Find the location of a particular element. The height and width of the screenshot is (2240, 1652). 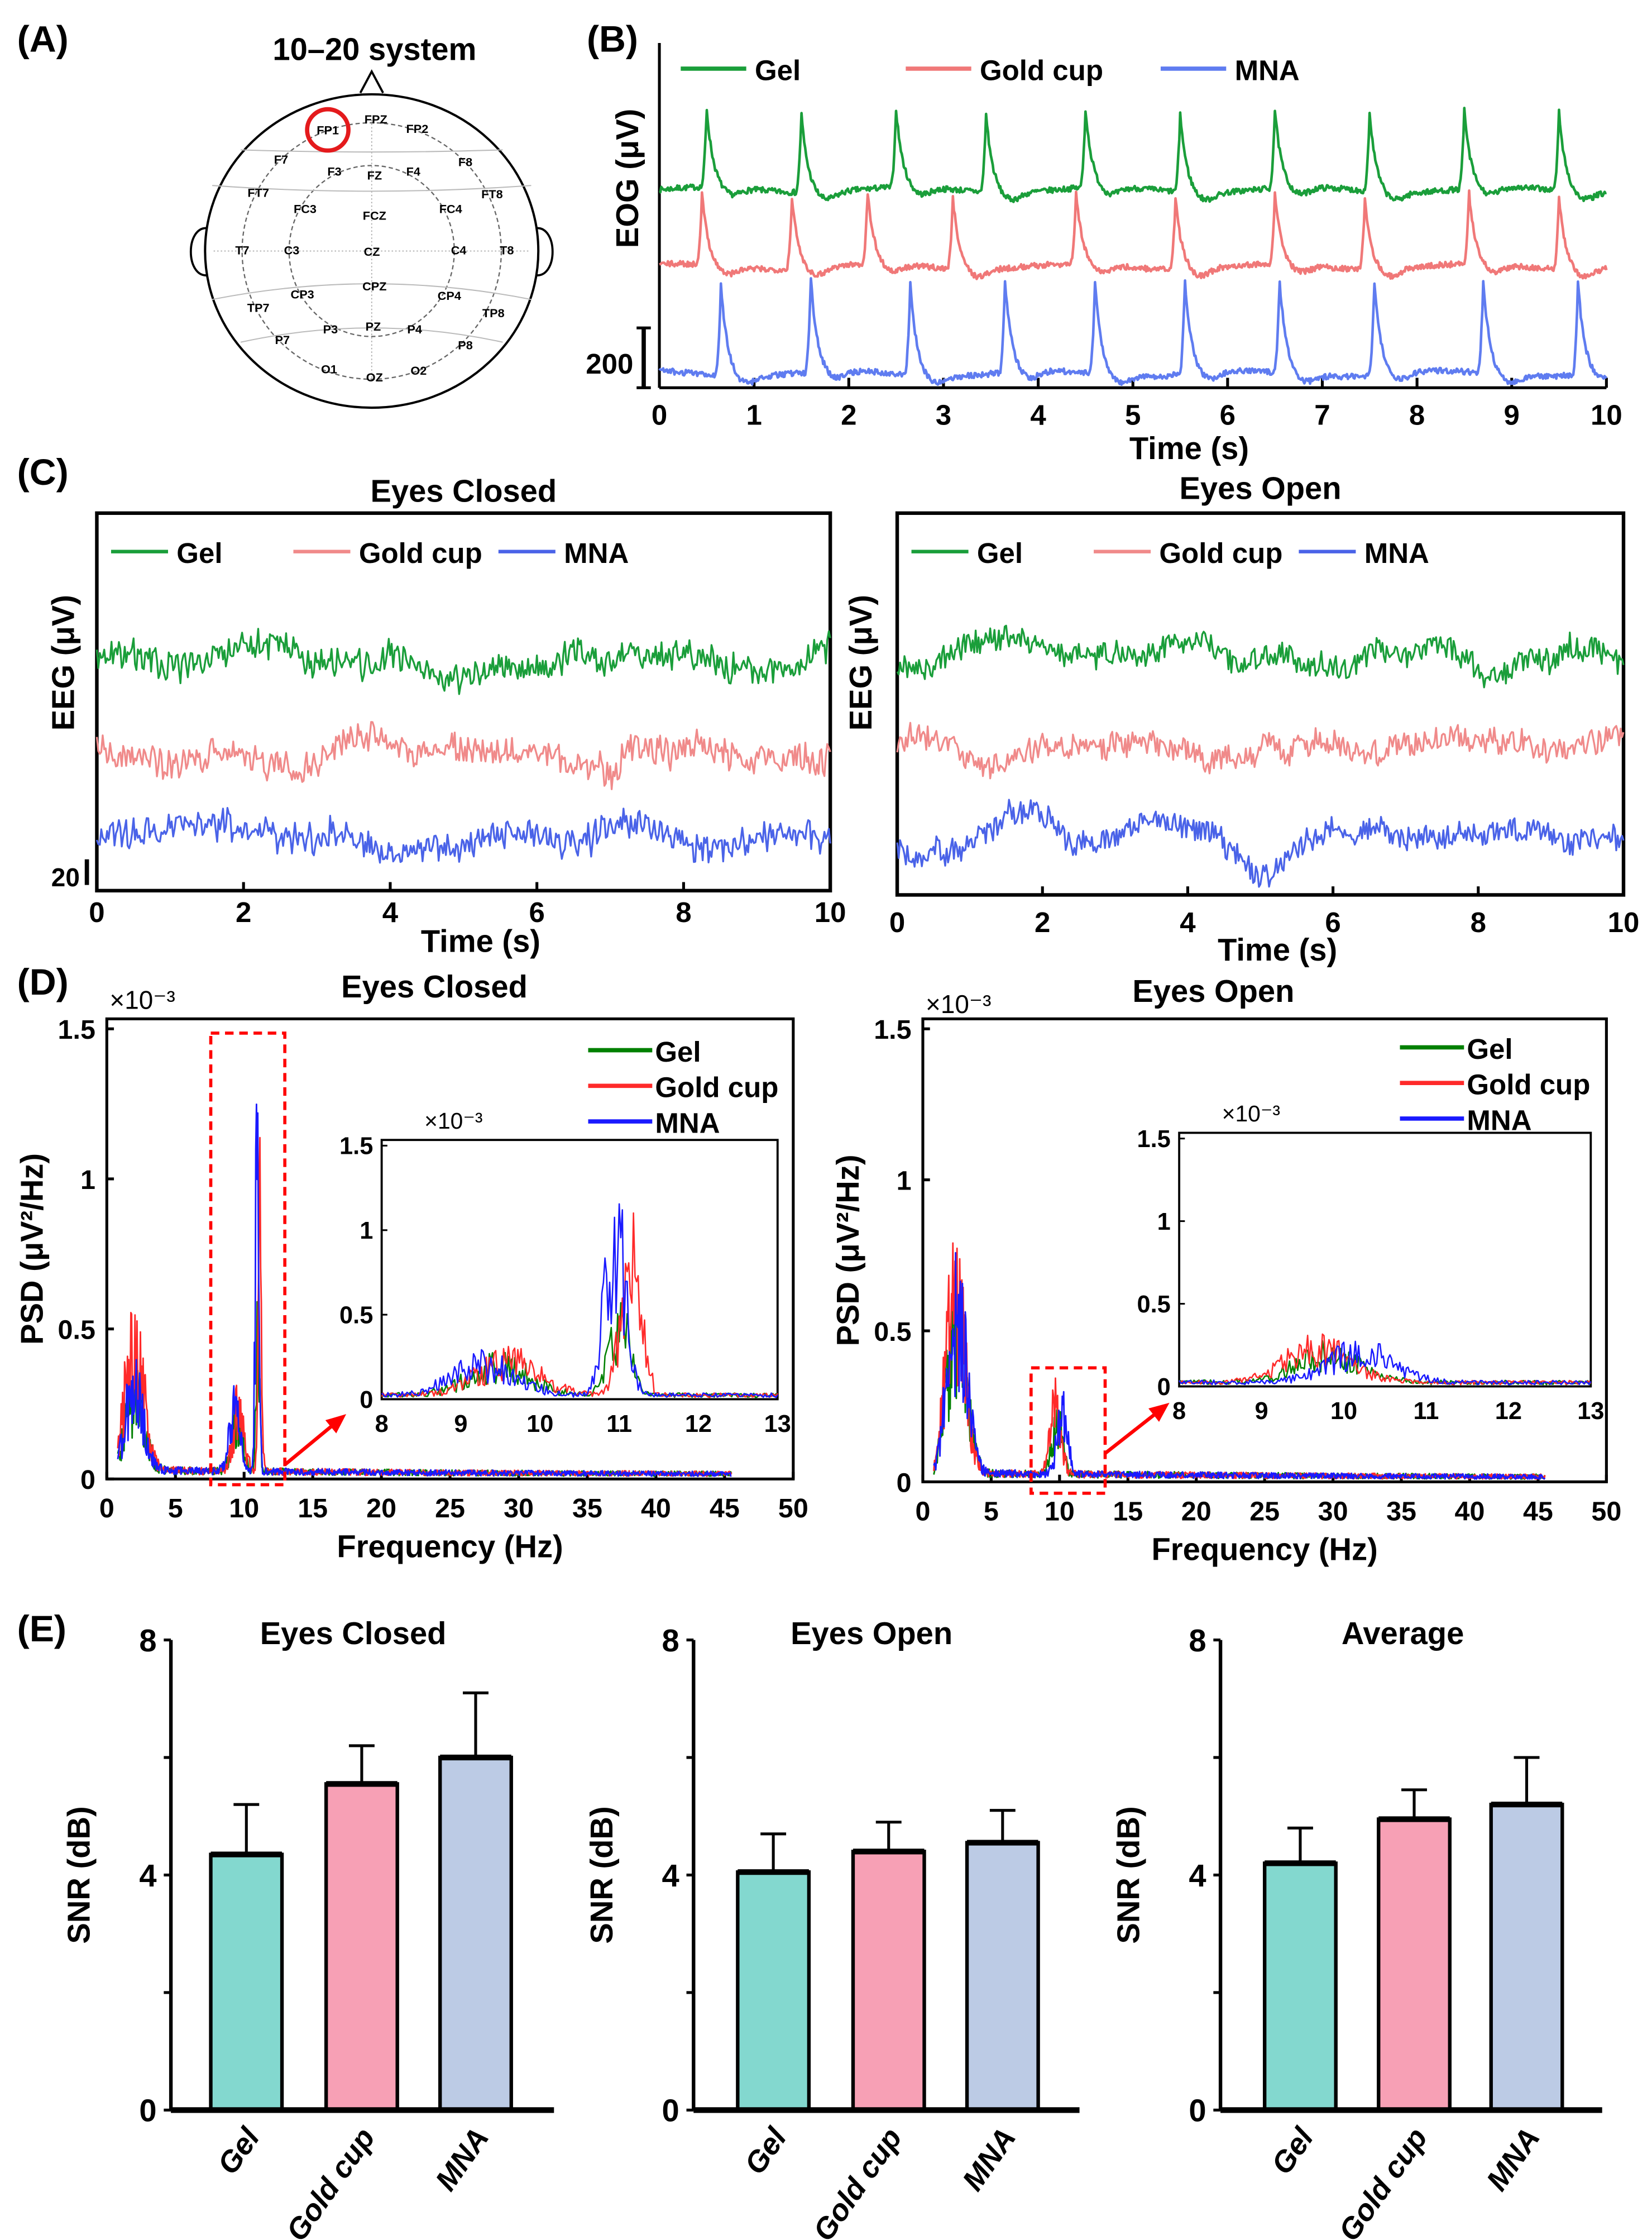

psd-trace-mna is located at coordinates (424, 1290).